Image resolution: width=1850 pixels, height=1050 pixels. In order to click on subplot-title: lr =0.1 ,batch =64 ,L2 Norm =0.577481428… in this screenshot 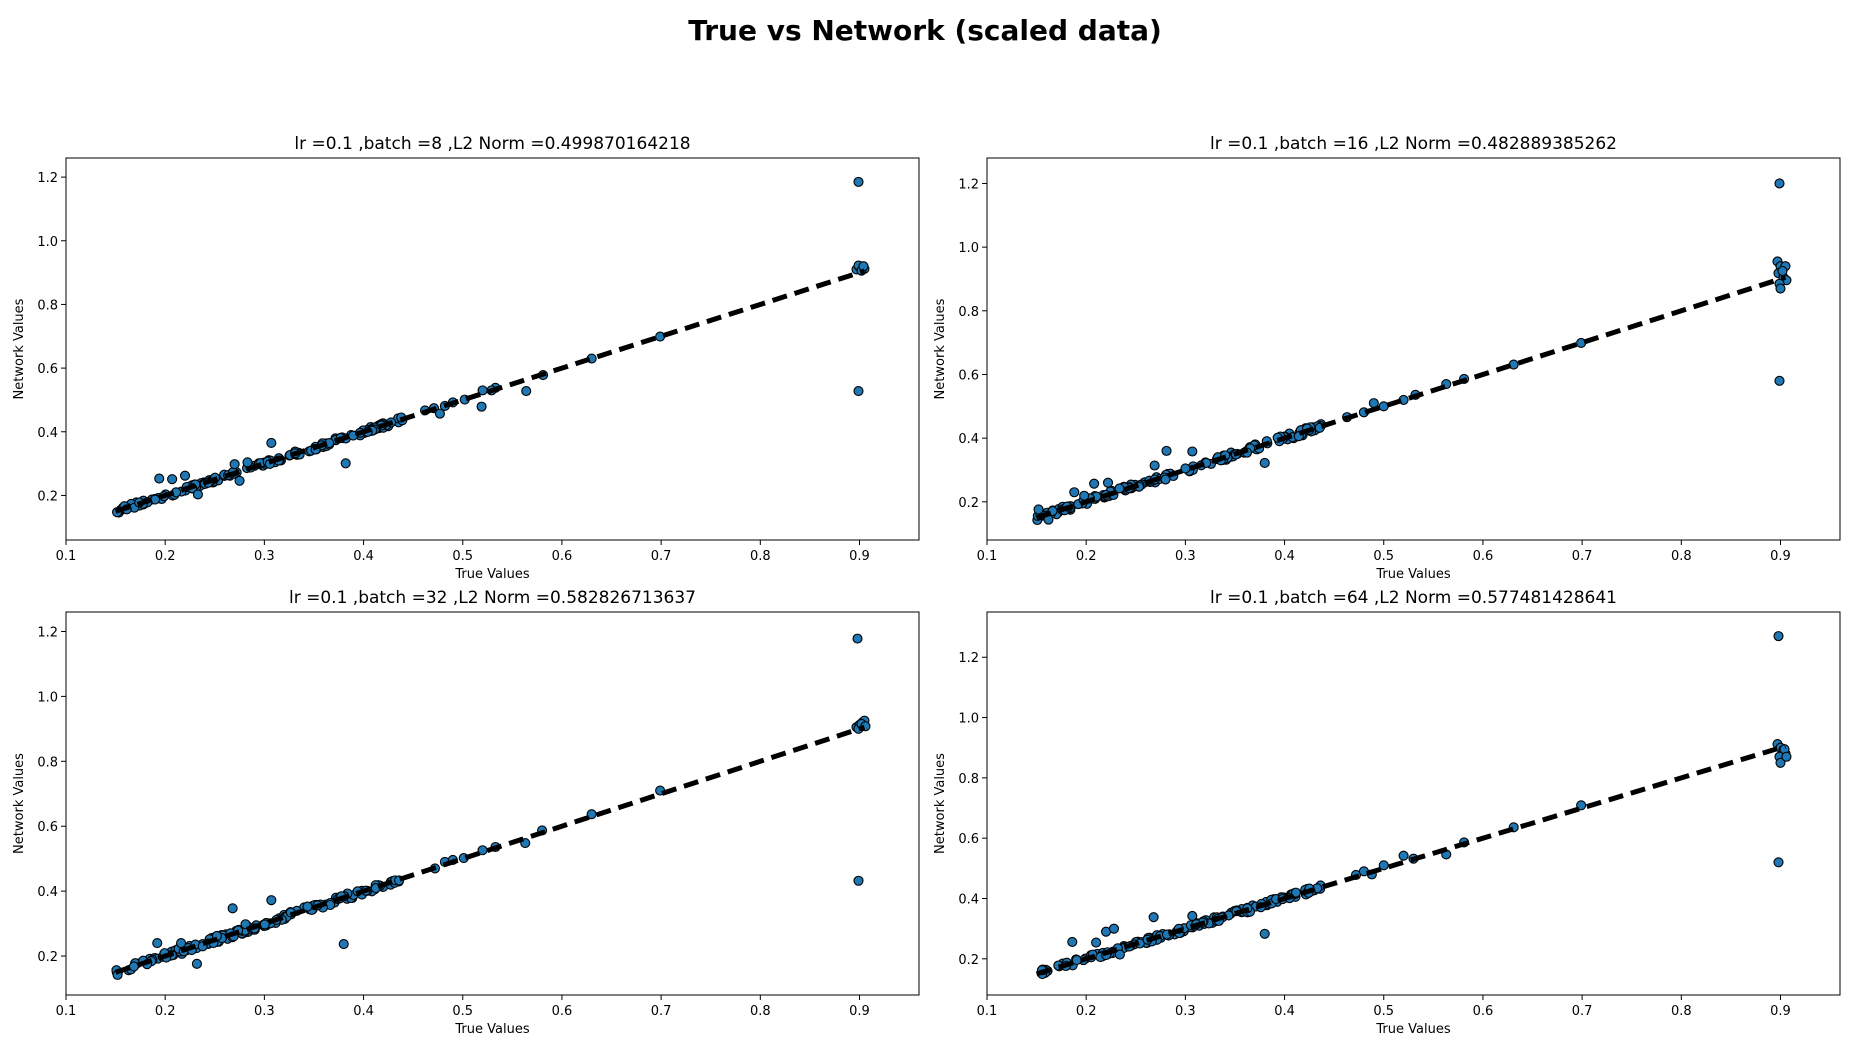, I will do `click(1413, 598)`.